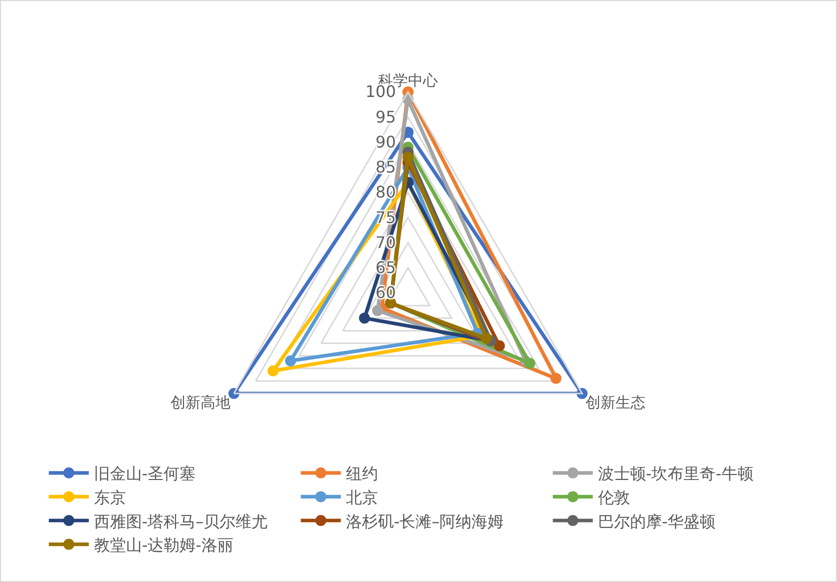  I want to click on legend-label: 纽约, so click(362, 474).